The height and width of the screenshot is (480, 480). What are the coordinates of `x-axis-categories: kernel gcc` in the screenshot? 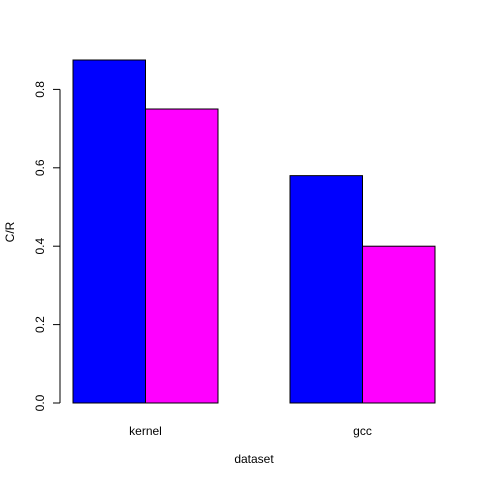 It's located at (250, 431).